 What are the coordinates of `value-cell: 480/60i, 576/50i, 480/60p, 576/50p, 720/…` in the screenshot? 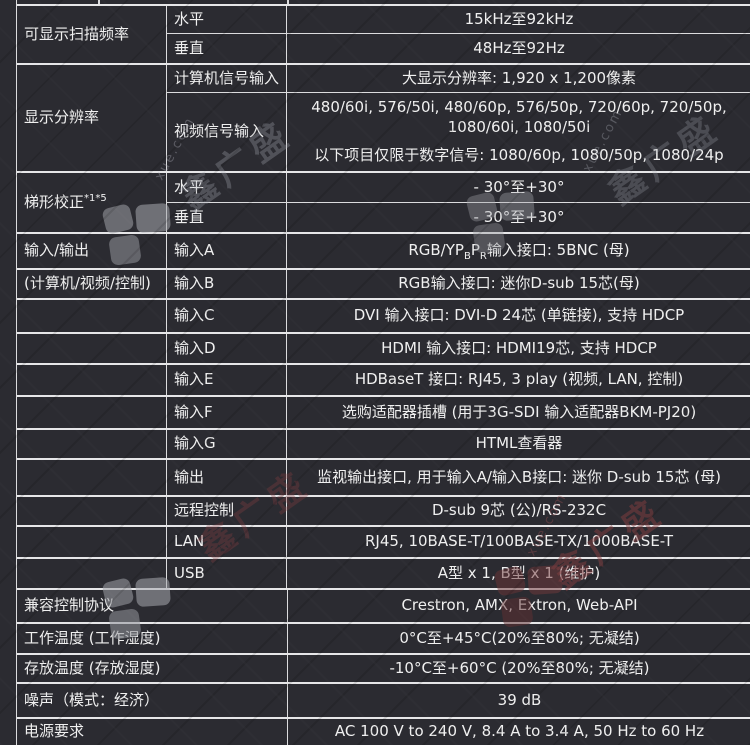 It's located at (518, 132).